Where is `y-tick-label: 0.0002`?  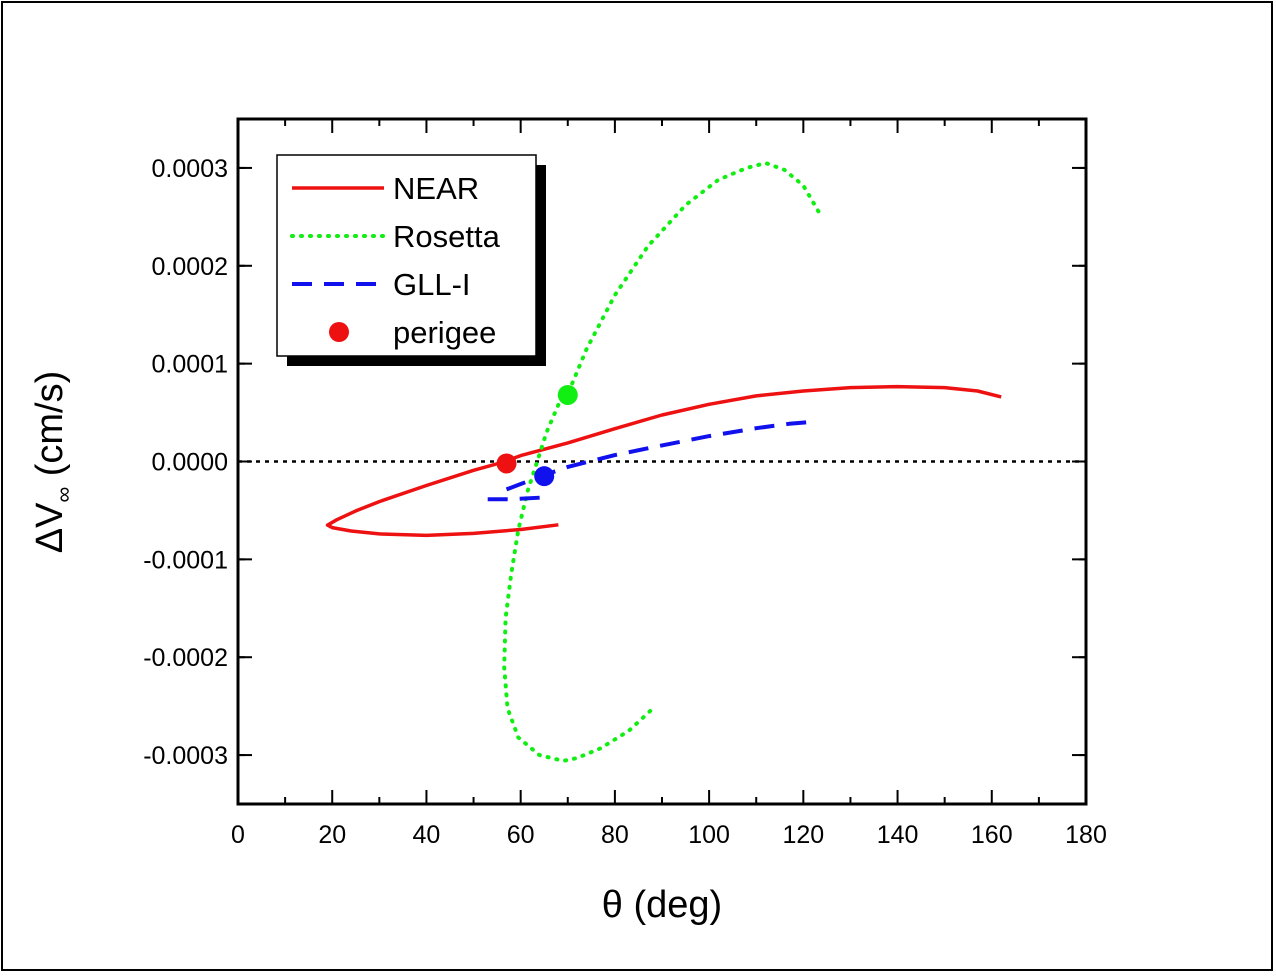 y-tick-label: 0.0002 is located at coordinates (190, 267).